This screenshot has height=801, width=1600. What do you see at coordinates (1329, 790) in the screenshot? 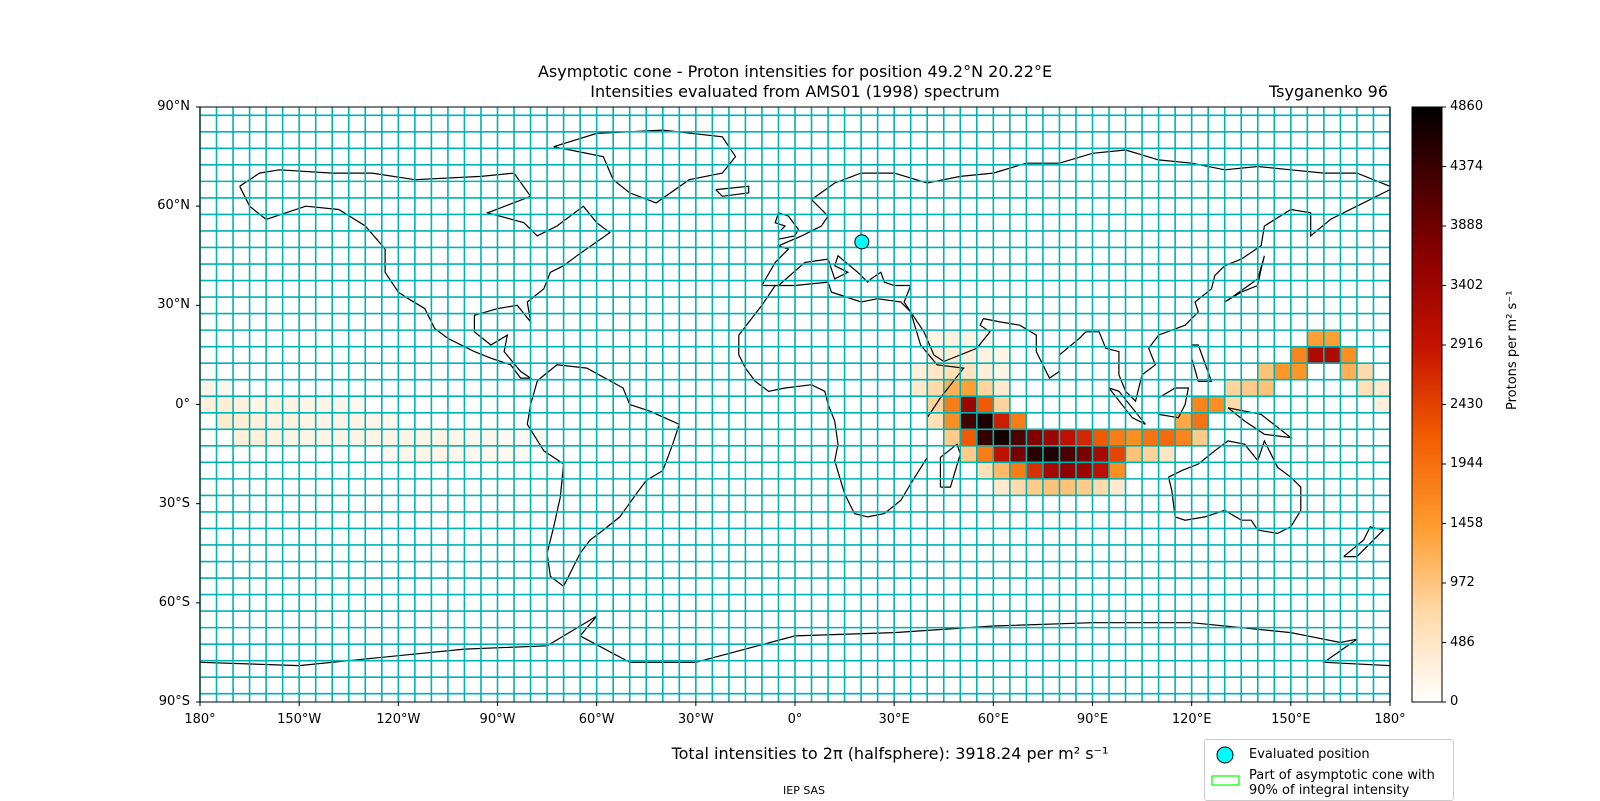
I see `legend-cone-label-2: 90% of integral intensity` at bounding box center [1329, 790].